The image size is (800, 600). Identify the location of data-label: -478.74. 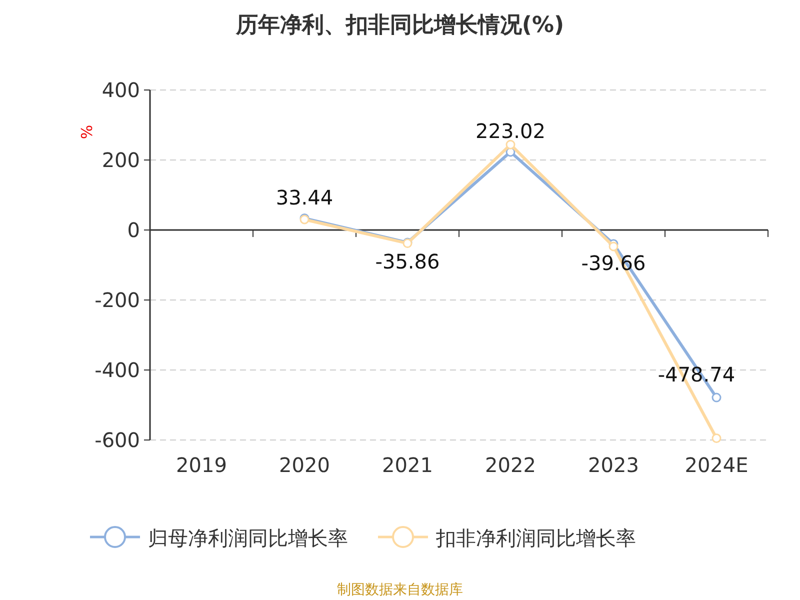
(697, 374).